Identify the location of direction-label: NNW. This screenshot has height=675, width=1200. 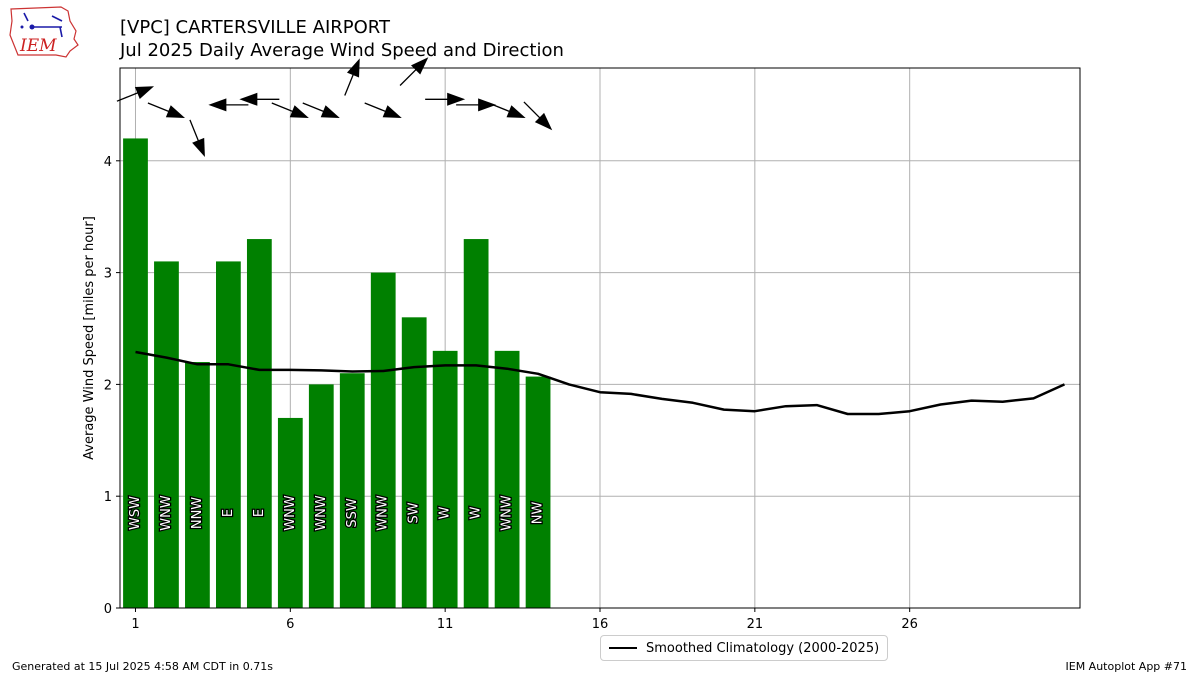
(197, 513).